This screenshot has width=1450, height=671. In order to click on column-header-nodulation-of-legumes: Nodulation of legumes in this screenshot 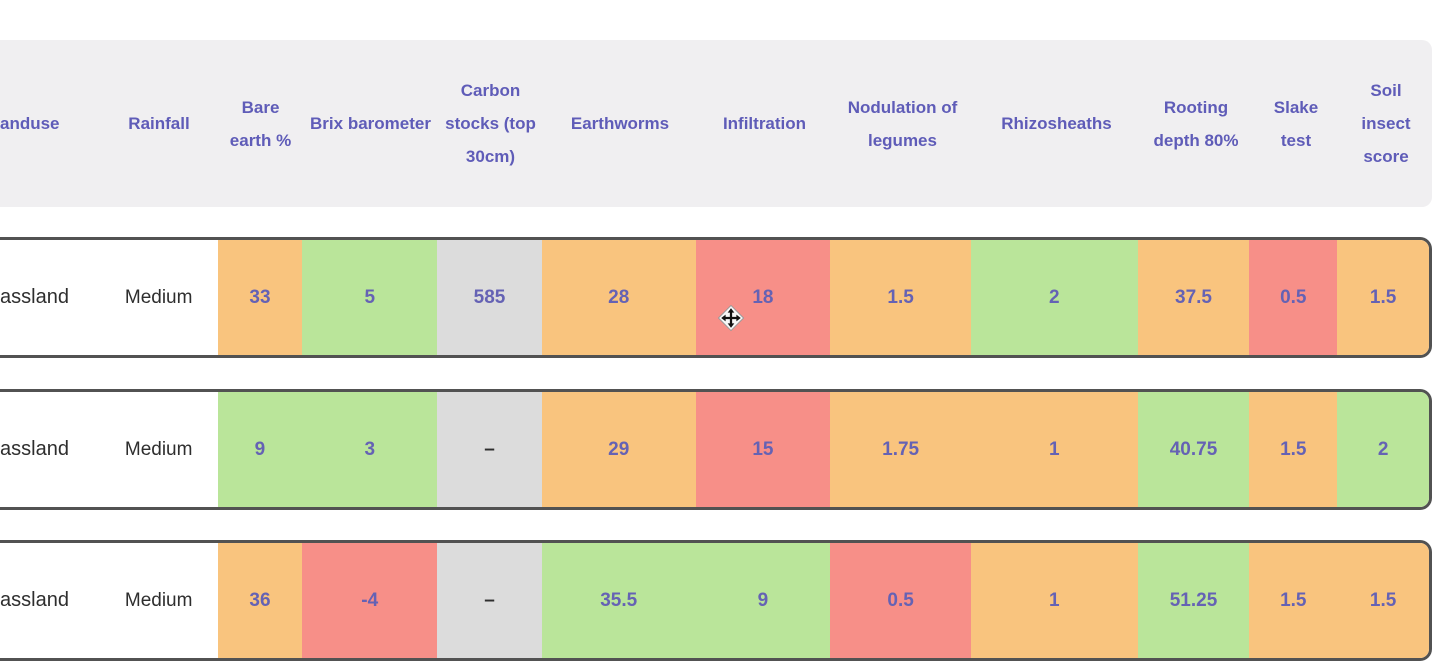, I will do `click(902, 123)`.